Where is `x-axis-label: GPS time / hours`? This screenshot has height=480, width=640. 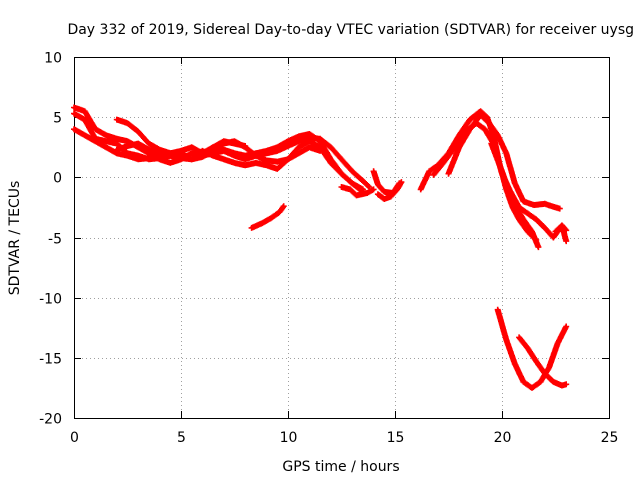
x-axis-label: GPS time / hours is located at coordinates (340, 467).